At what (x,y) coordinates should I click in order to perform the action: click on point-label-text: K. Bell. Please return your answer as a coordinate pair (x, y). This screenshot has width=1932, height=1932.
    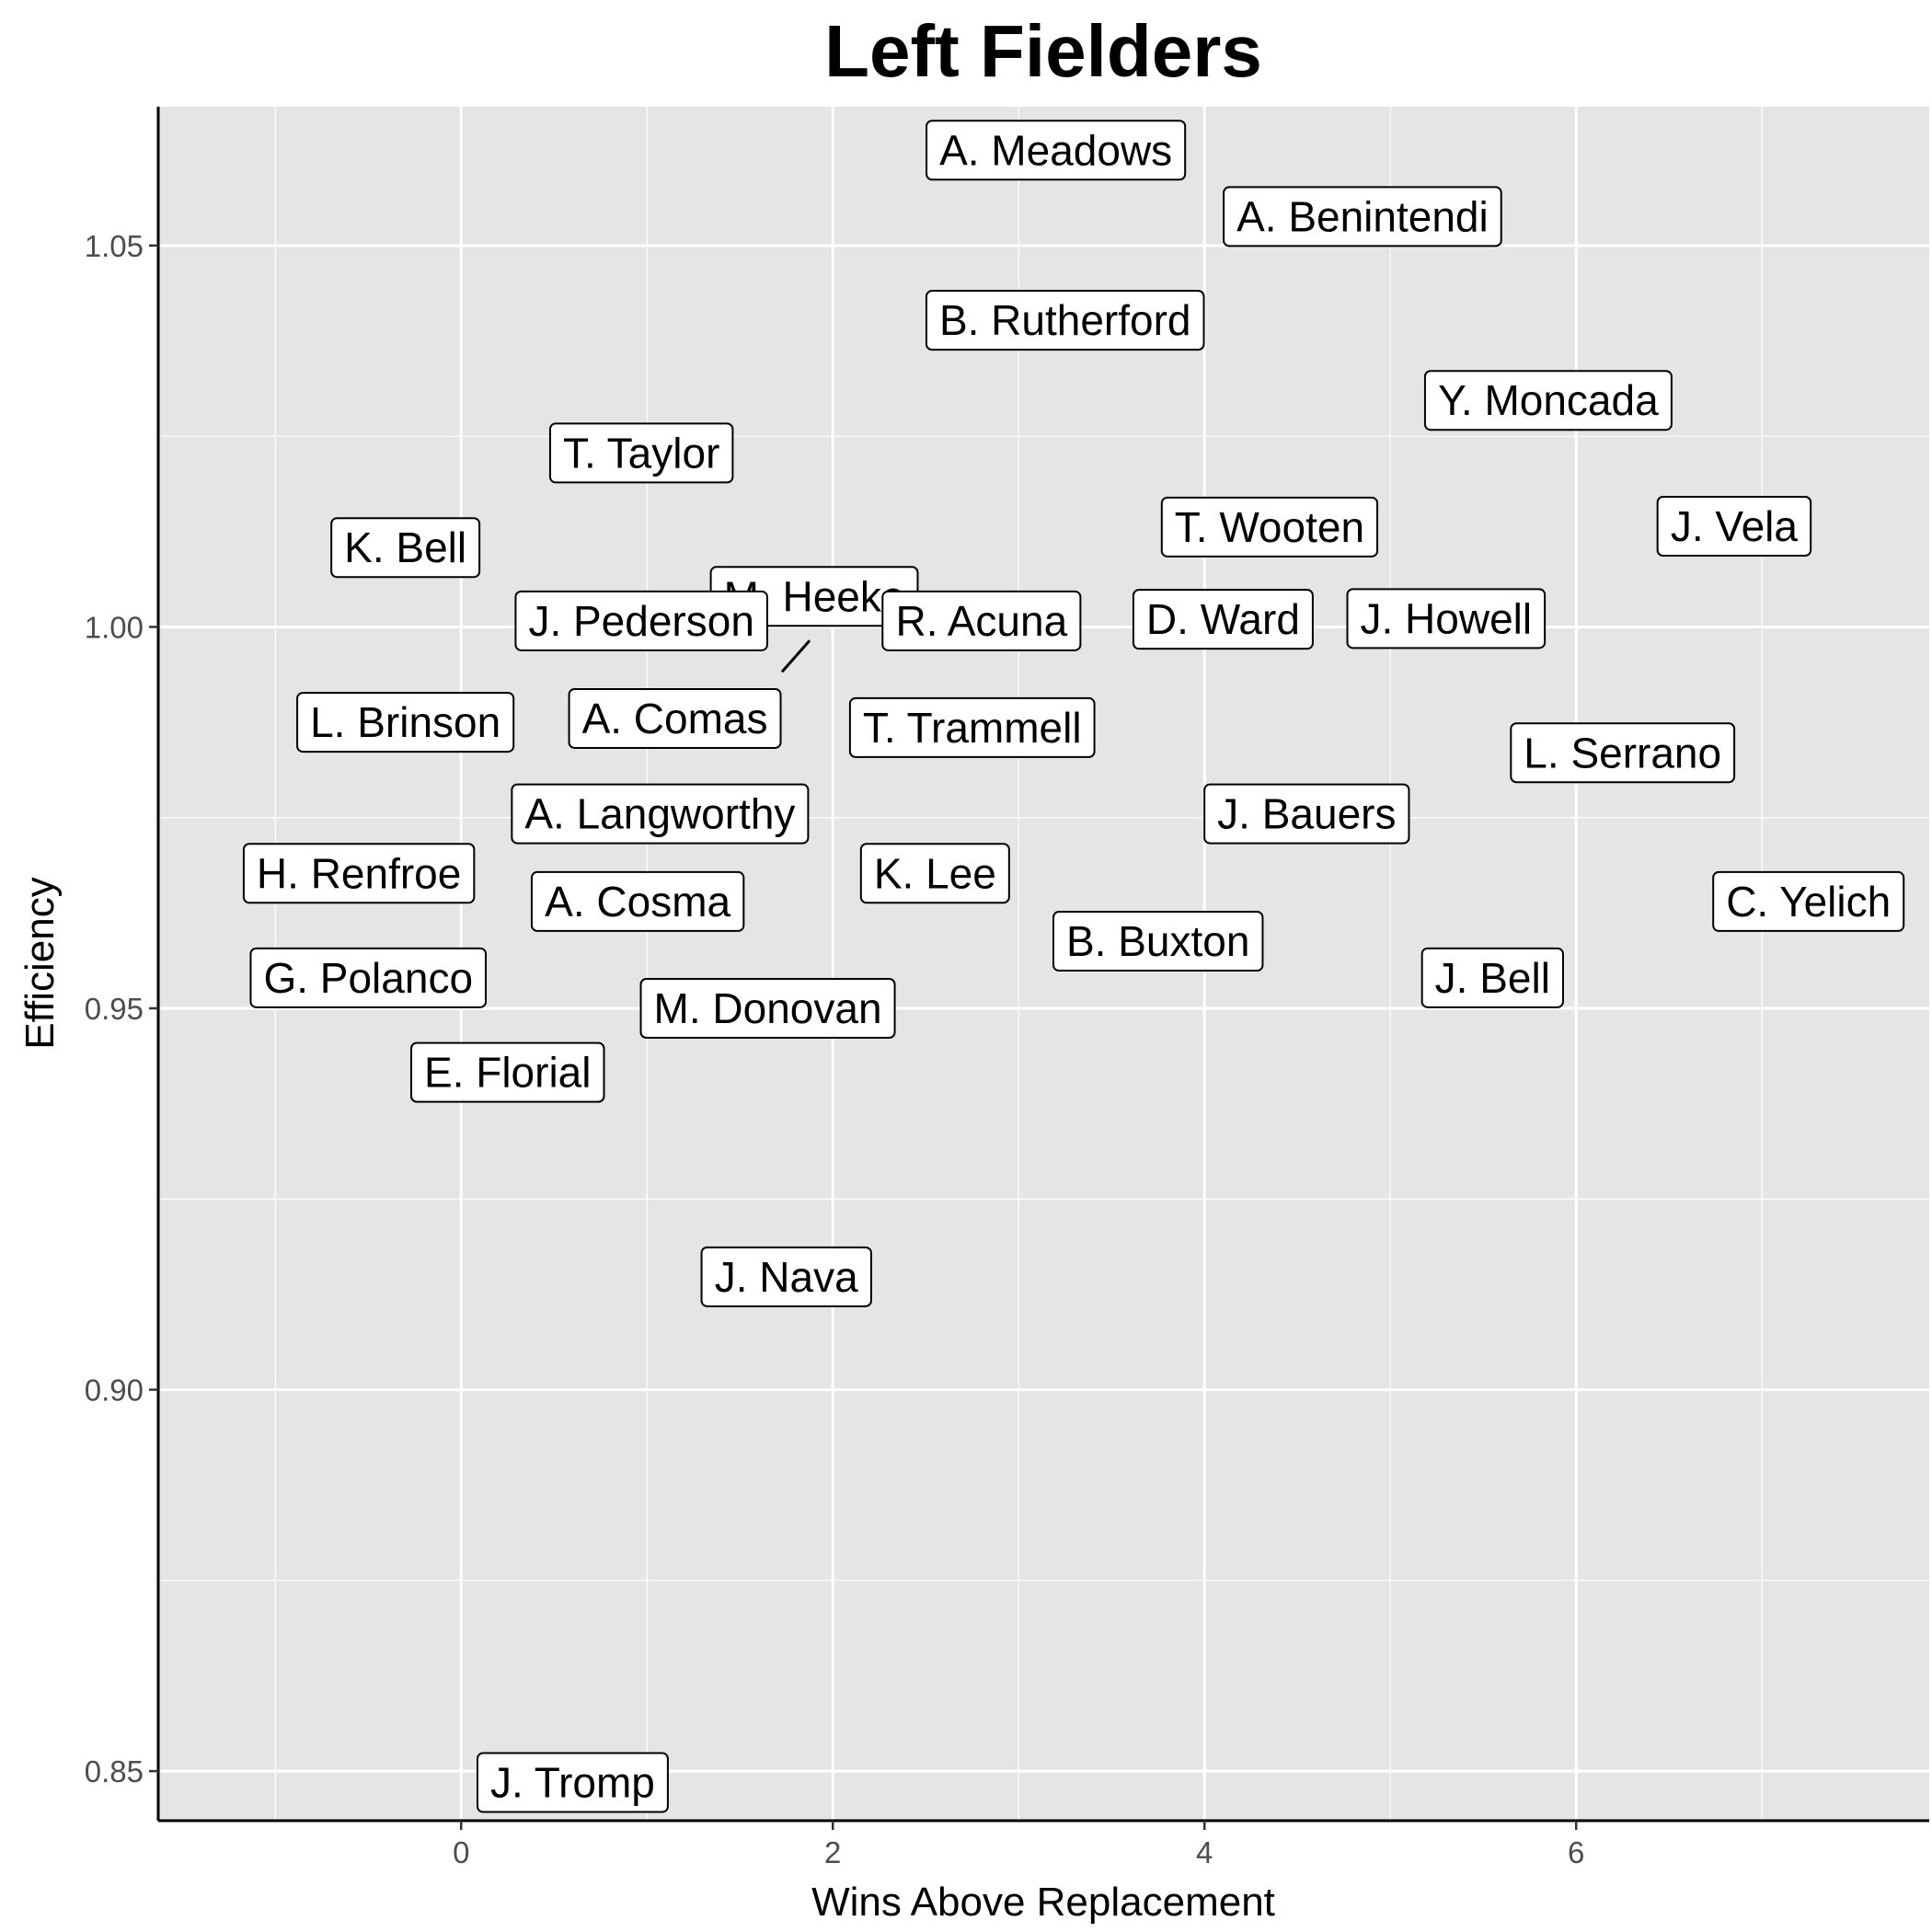
    Looking at the image, I should click on (405, 547).